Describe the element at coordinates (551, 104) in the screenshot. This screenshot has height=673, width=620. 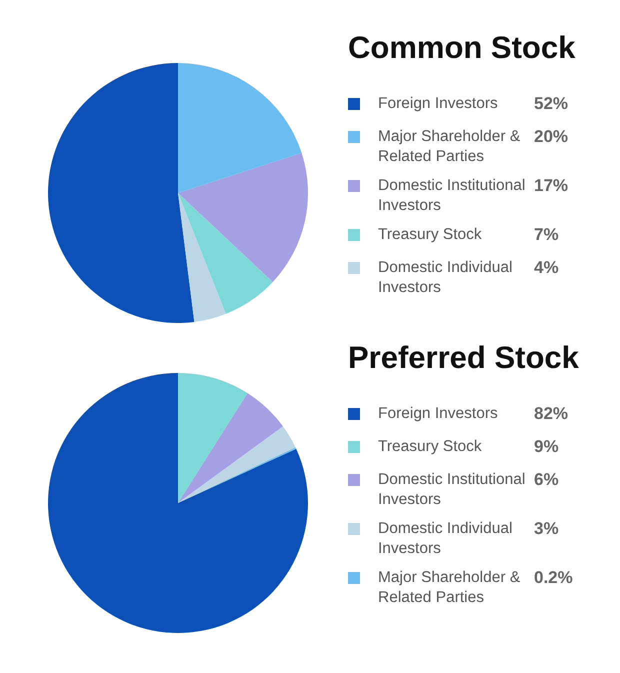
I see `data-label: 52%` at that location.